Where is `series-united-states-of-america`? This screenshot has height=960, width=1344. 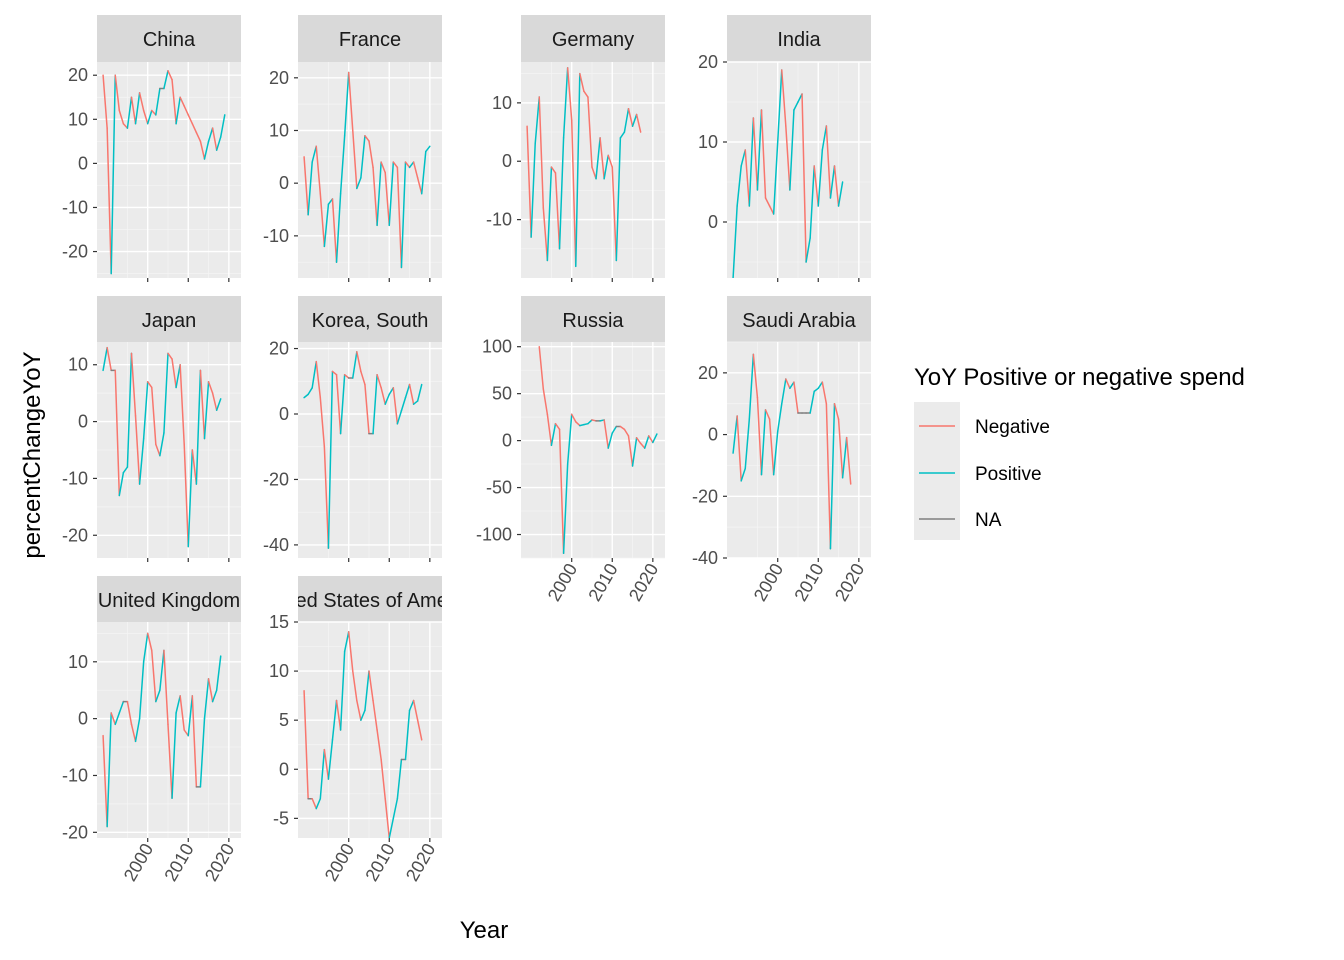
series-united-states-of-america is located at coordinates (363, 734).